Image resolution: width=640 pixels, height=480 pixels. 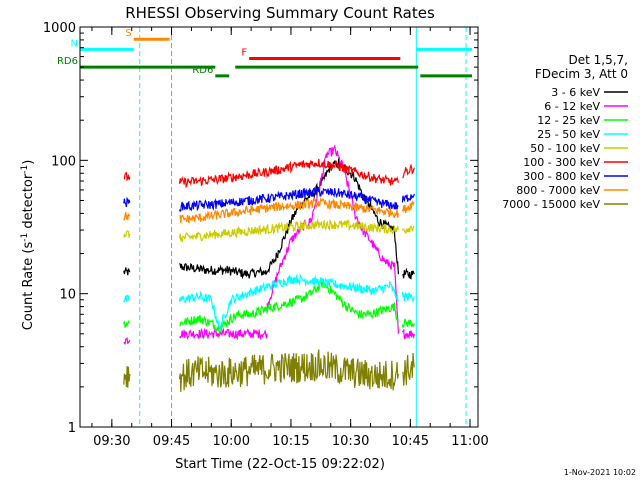 I want to click on legend-entry-label: 800 - 7000 keV, so click(x=558, y=190).